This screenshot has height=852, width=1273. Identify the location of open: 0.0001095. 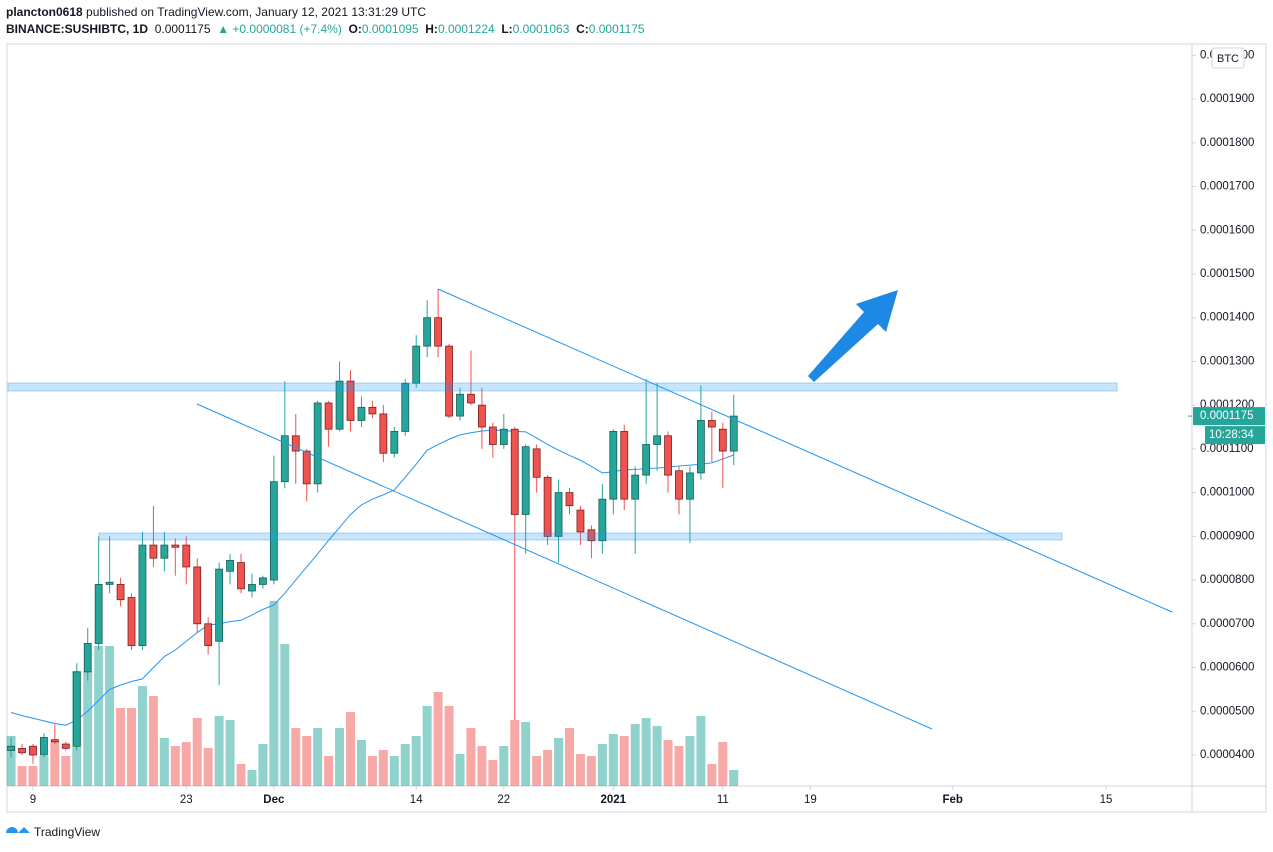
(390, 29).